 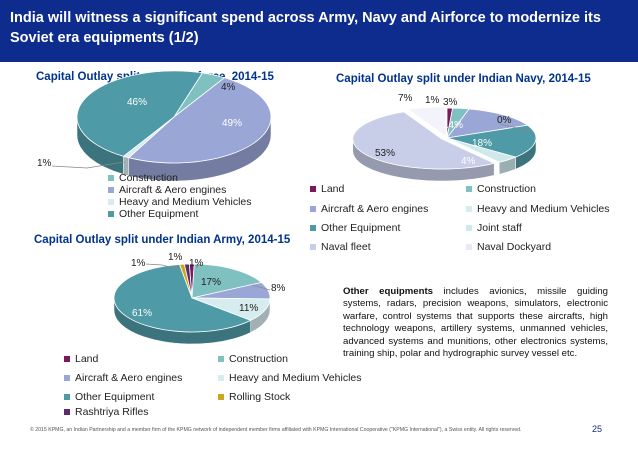 I want to click on army-legend-other: Other Equipment, so click(x=109, y=397).